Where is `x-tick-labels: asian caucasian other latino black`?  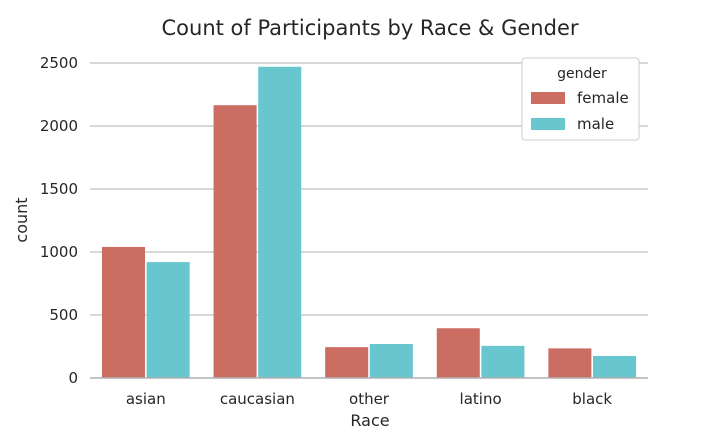 x-tick-labels: asian caucasian other latino black is located at coordinates (369, 399).